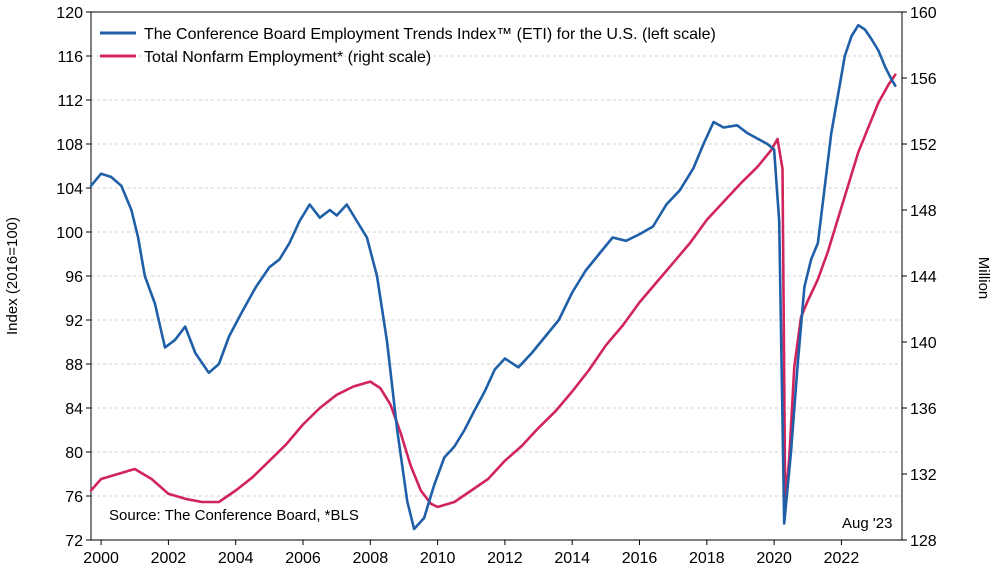  Describe the element at coordinates (923, 277) in the screenshot. I see `y-right-tick-label-144: 144` at that location.